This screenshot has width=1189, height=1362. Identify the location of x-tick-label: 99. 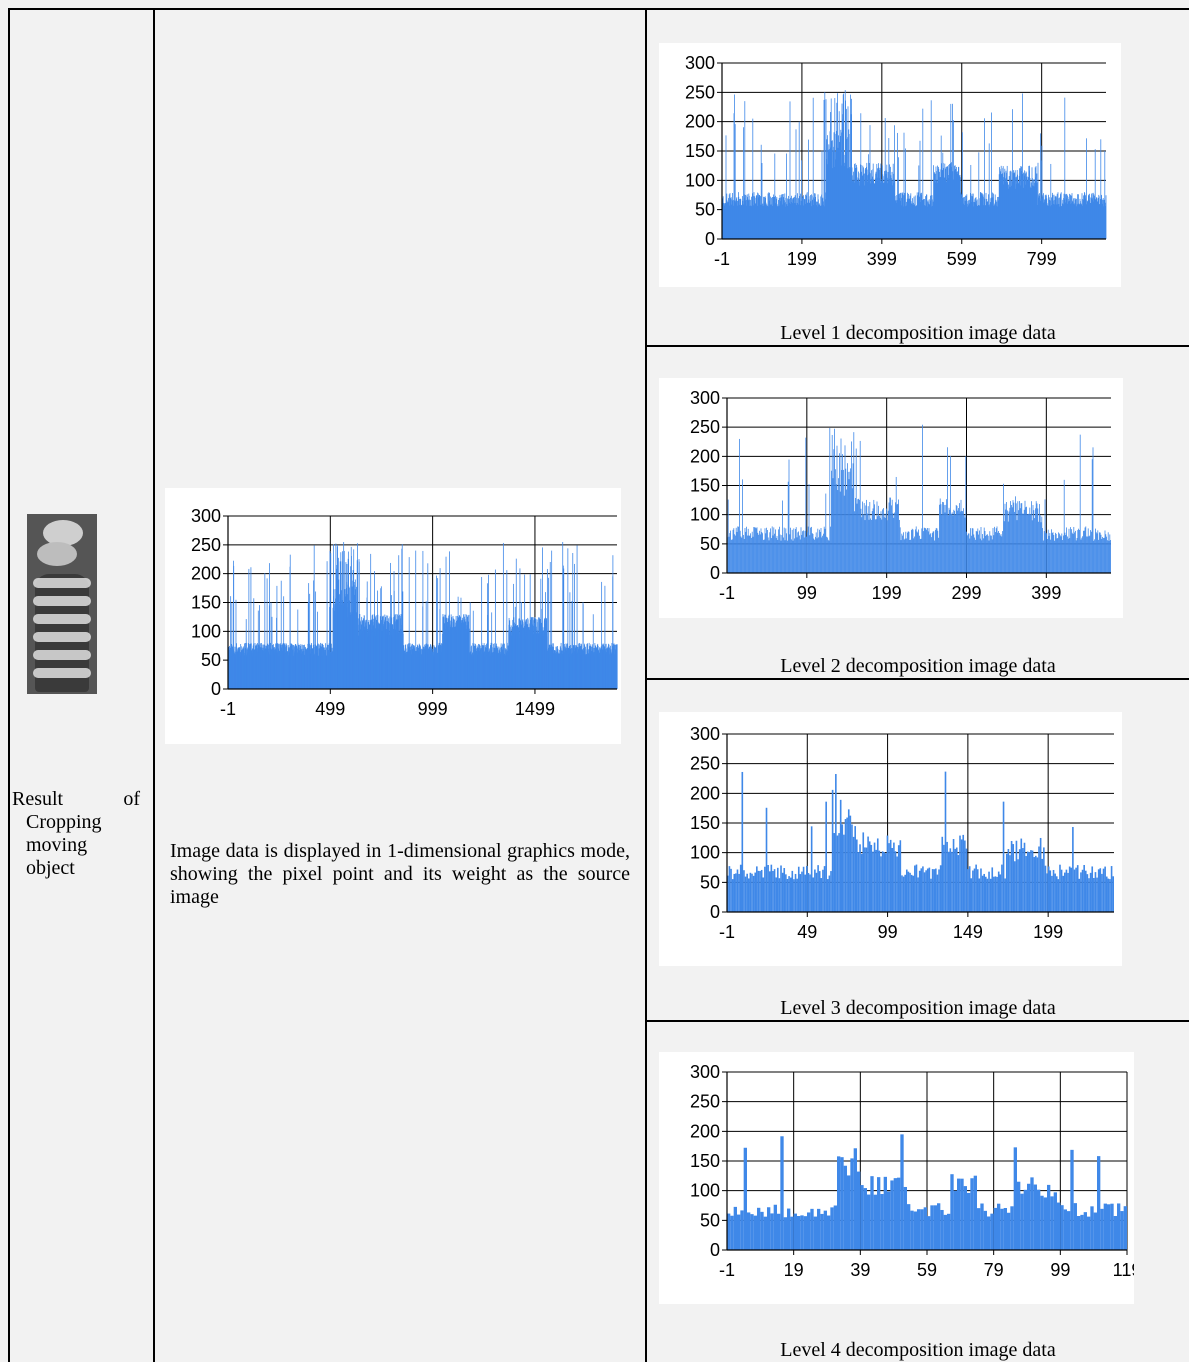
(807, 593).